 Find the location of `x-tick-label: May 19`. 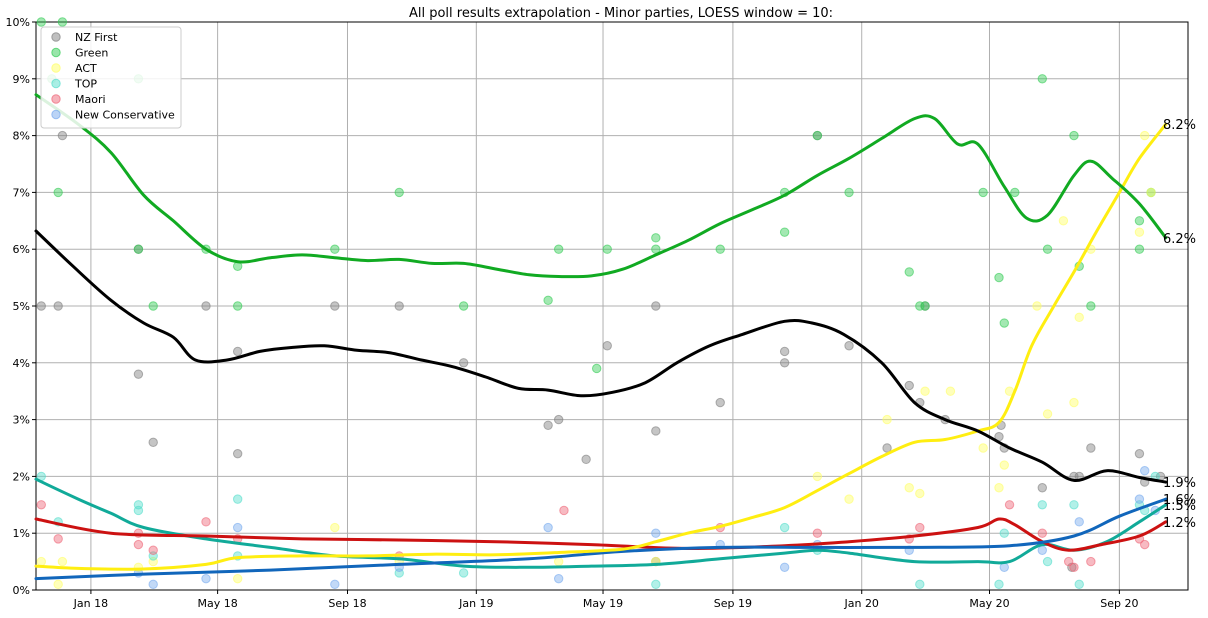

x-tick-label: May 19 is located at coordinates (603, 603).